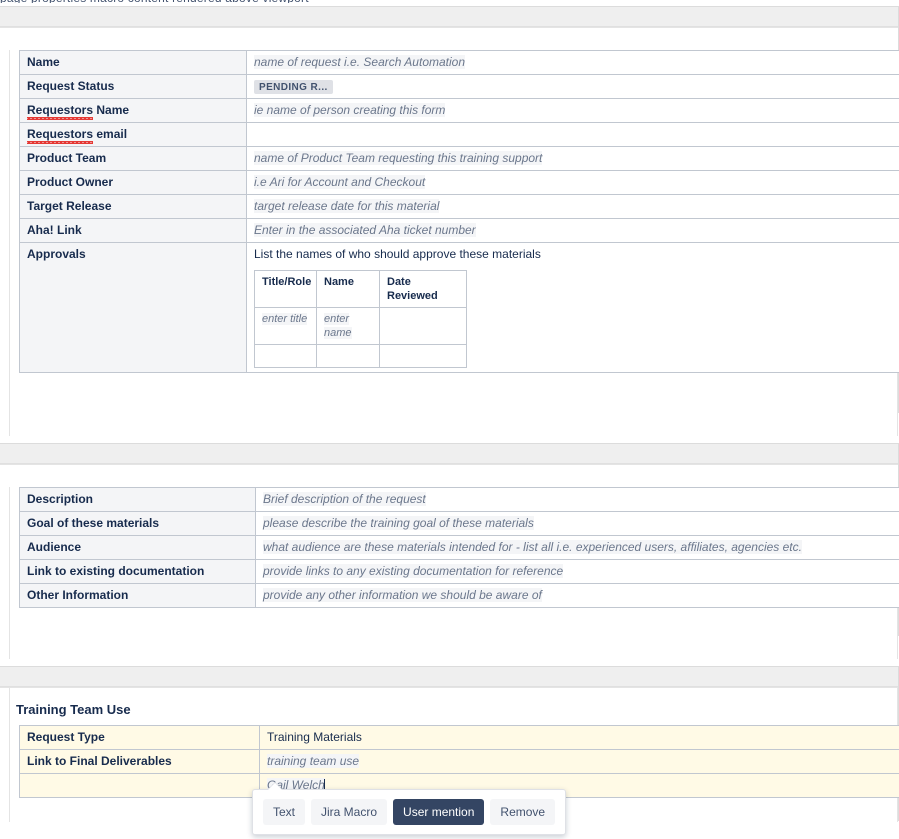  What do you see at coordinates (137, 523) in the screenshot?
I see `row-label: Goal of these materials` at bounding box center [137, 523].